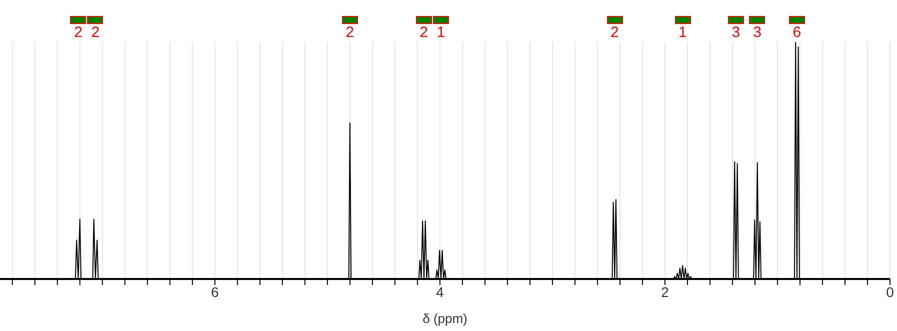 Image resolution: width=897 pixels, height=331 pixels. What do you see at coordinates (445, 318) in the screenshot?
I see `x-axis-title: δ (ppm)` at bounding box center [445, 318].